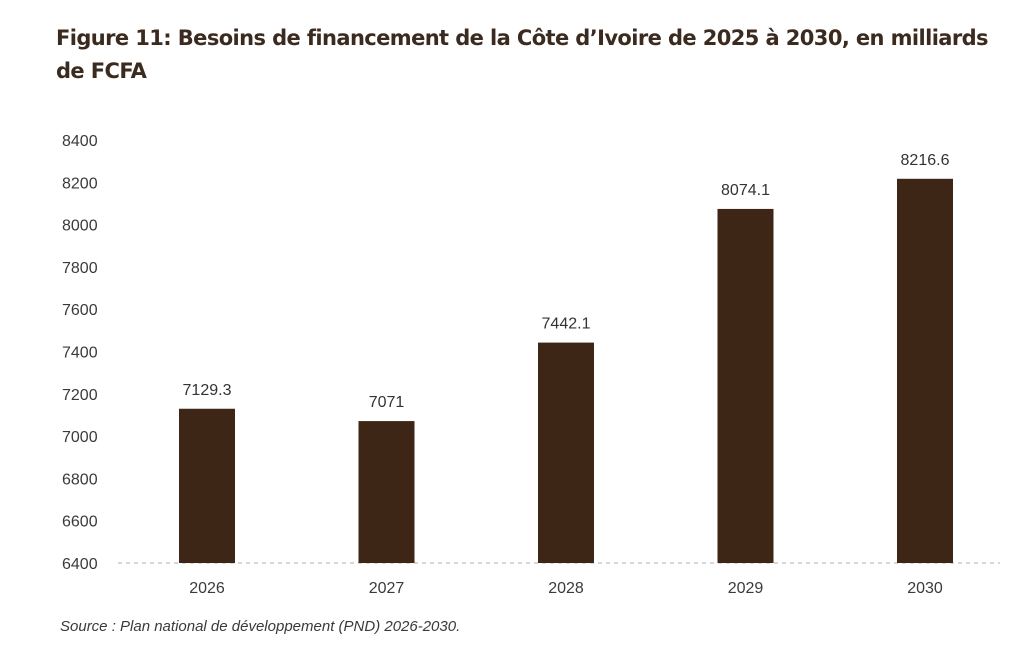 The height and width of the screenshot is (667, 1024). I want to click on data-label-2026: 7129.3, so click(207, 390).